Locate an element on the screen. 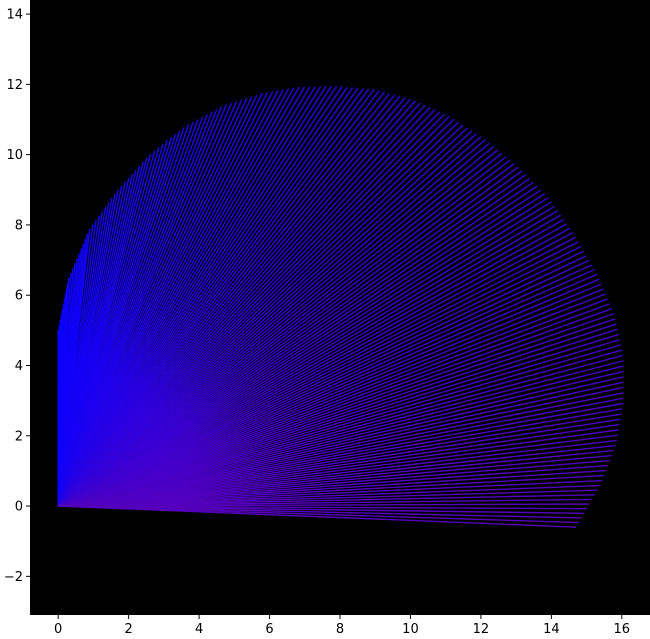 This screenshot has height=639, width=650. y-tick-label: 10 is located at coordinates (14, 155).